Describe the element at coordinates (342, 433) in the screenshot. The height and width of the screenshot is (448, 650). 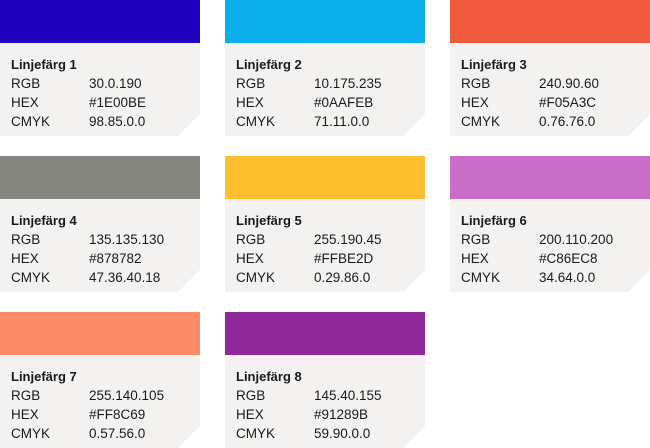
I see `cmyk-value: 59.90.0.0` at that location.